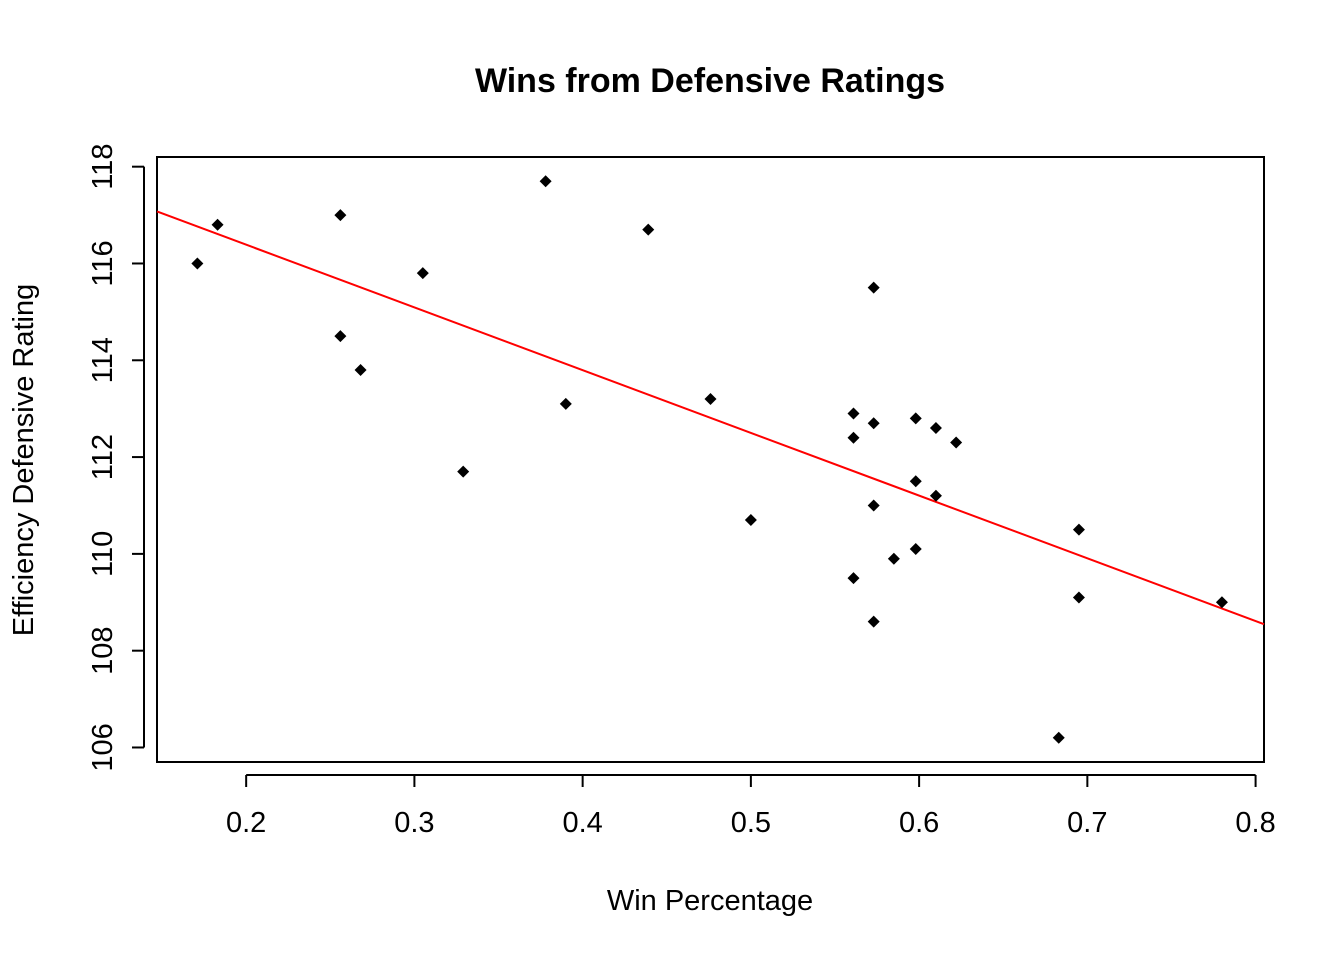 This screenshot has height=960, width=1344. Describe the element at coordinates (103, 457) in the screenshot. I see `y-tick-label: 112` at that location.